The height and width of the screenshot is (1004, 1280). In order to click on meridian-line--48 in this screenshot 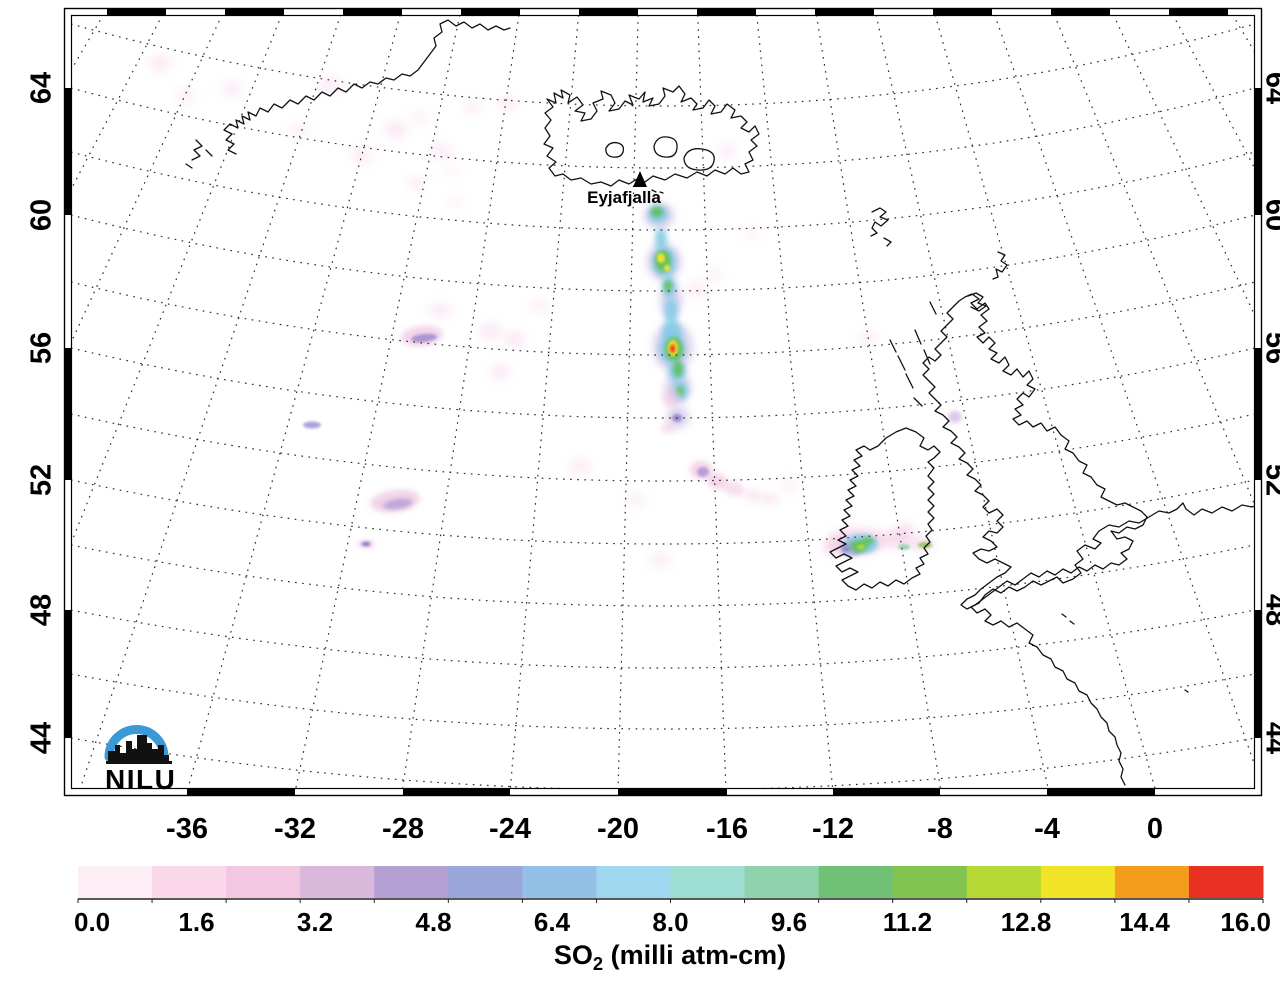, I will do `click(147, 180)`.